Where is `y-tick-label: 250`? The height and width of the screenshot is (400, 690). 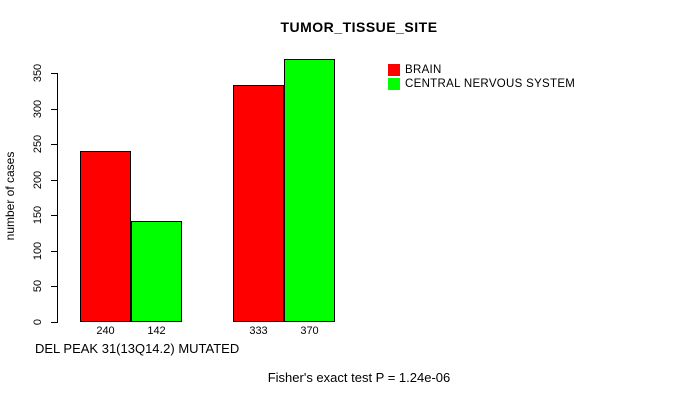
y-tick-label: 250 is located at coordinates (38, 144).